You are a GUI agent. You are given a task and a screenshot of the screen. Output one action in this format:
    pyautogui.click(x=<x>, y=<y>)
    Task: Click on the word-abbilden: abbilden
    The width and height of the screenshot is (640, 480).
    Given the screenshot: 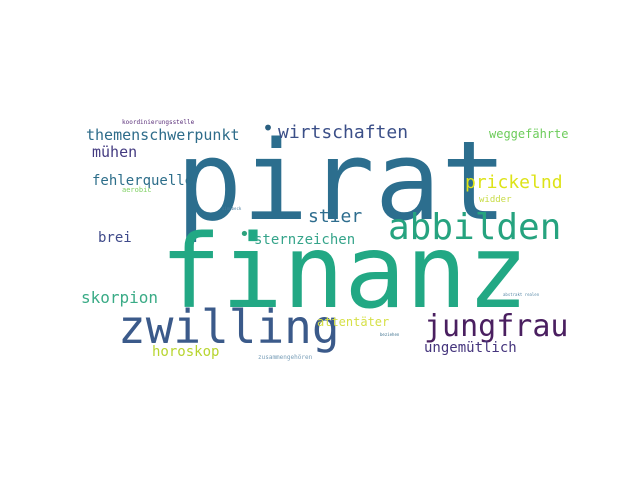 What is the action you would take?
    pyautogui.click(x=475, y=227)
    